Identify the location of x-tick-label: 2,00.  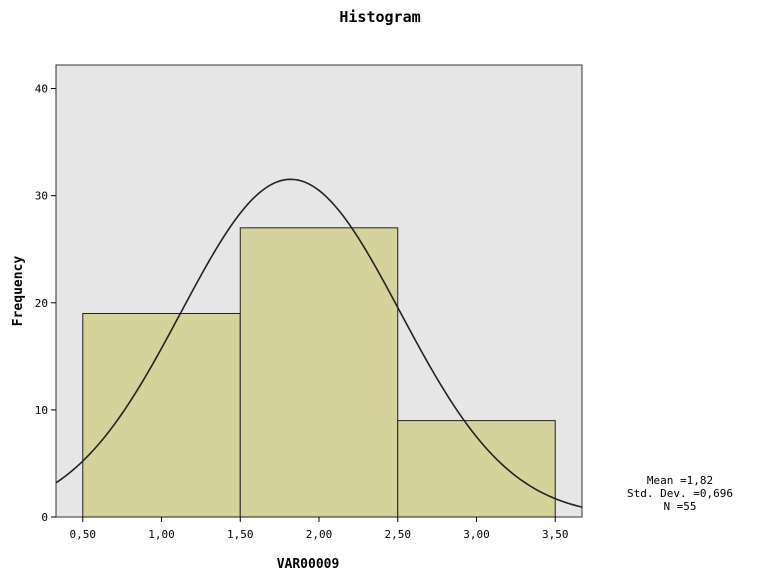
(319, 534).